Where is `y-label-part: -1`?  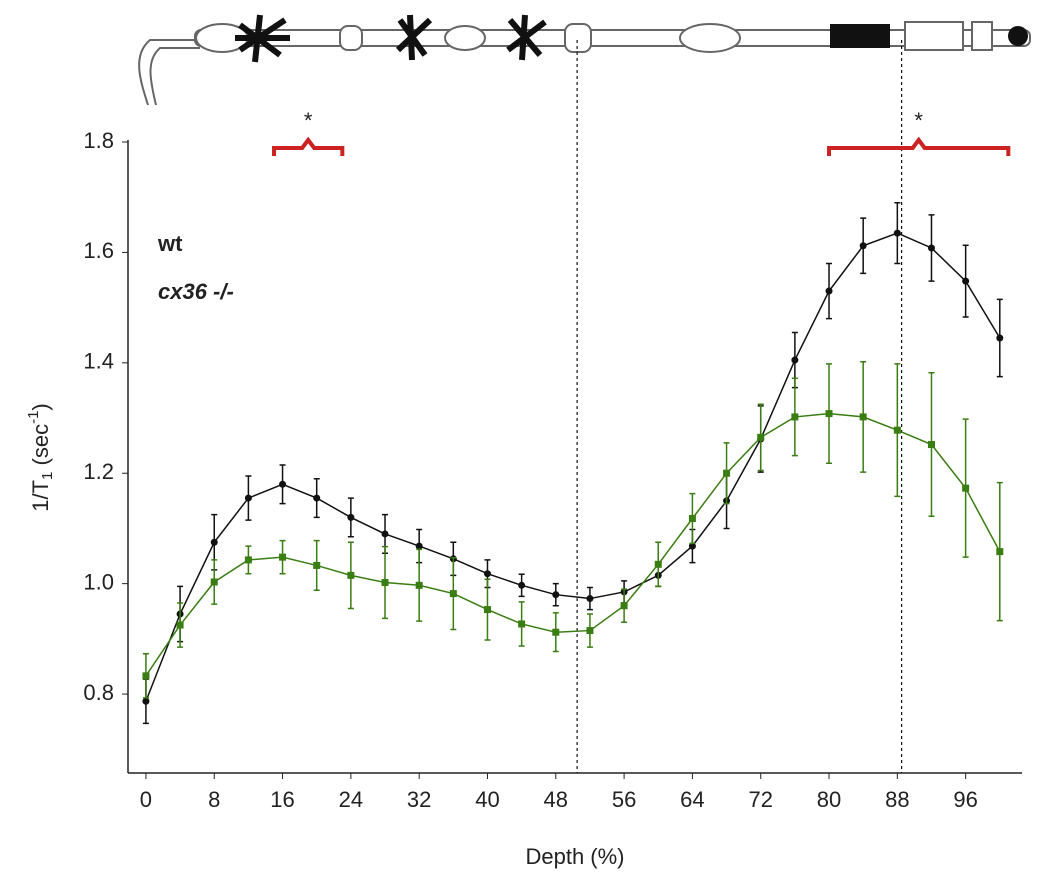 y-label-part: -1 is located at coordinates (33, 417).